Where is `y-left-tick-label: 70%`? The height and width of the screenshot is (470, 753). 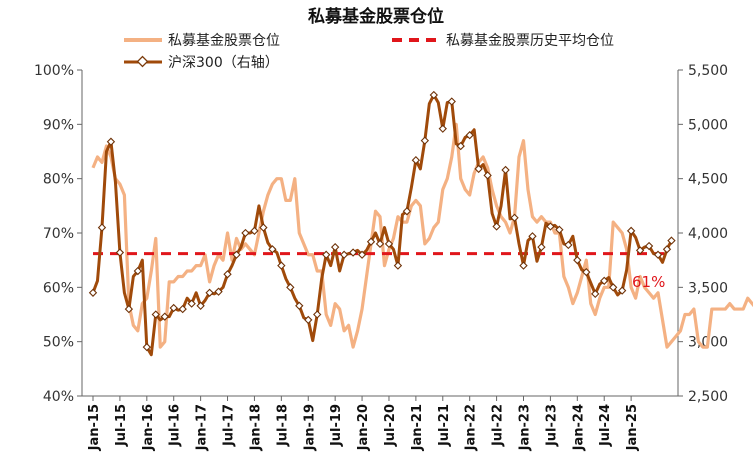 y-left-tick-label: 70% is located at coordinates (58, 234).